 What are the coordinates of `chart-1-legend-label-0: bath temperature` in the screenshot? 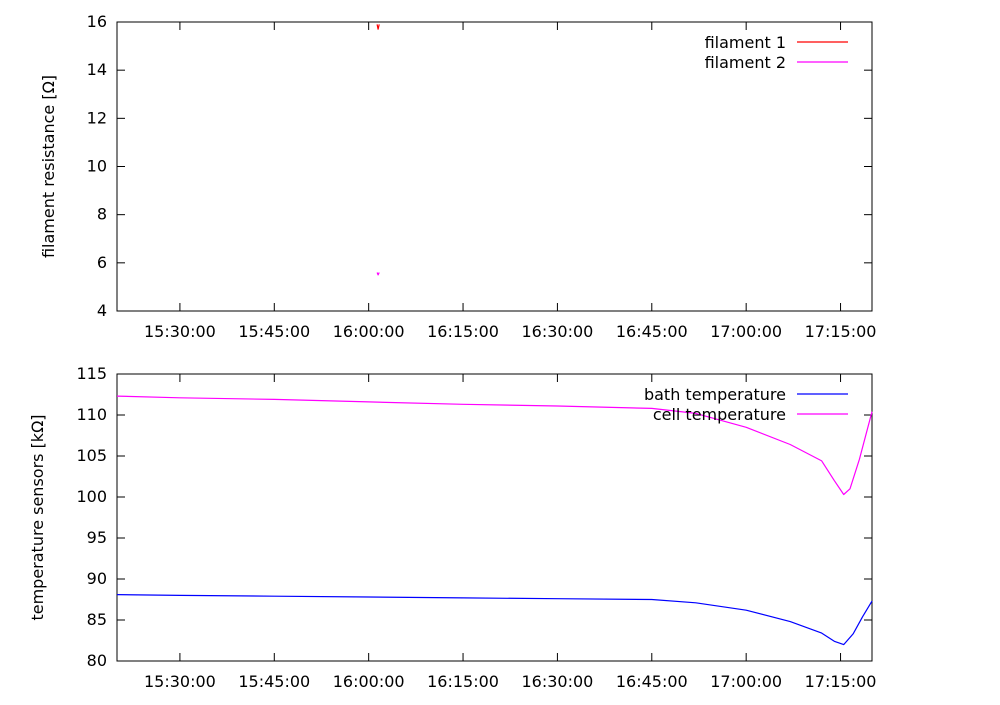 It's located at (715, 394).